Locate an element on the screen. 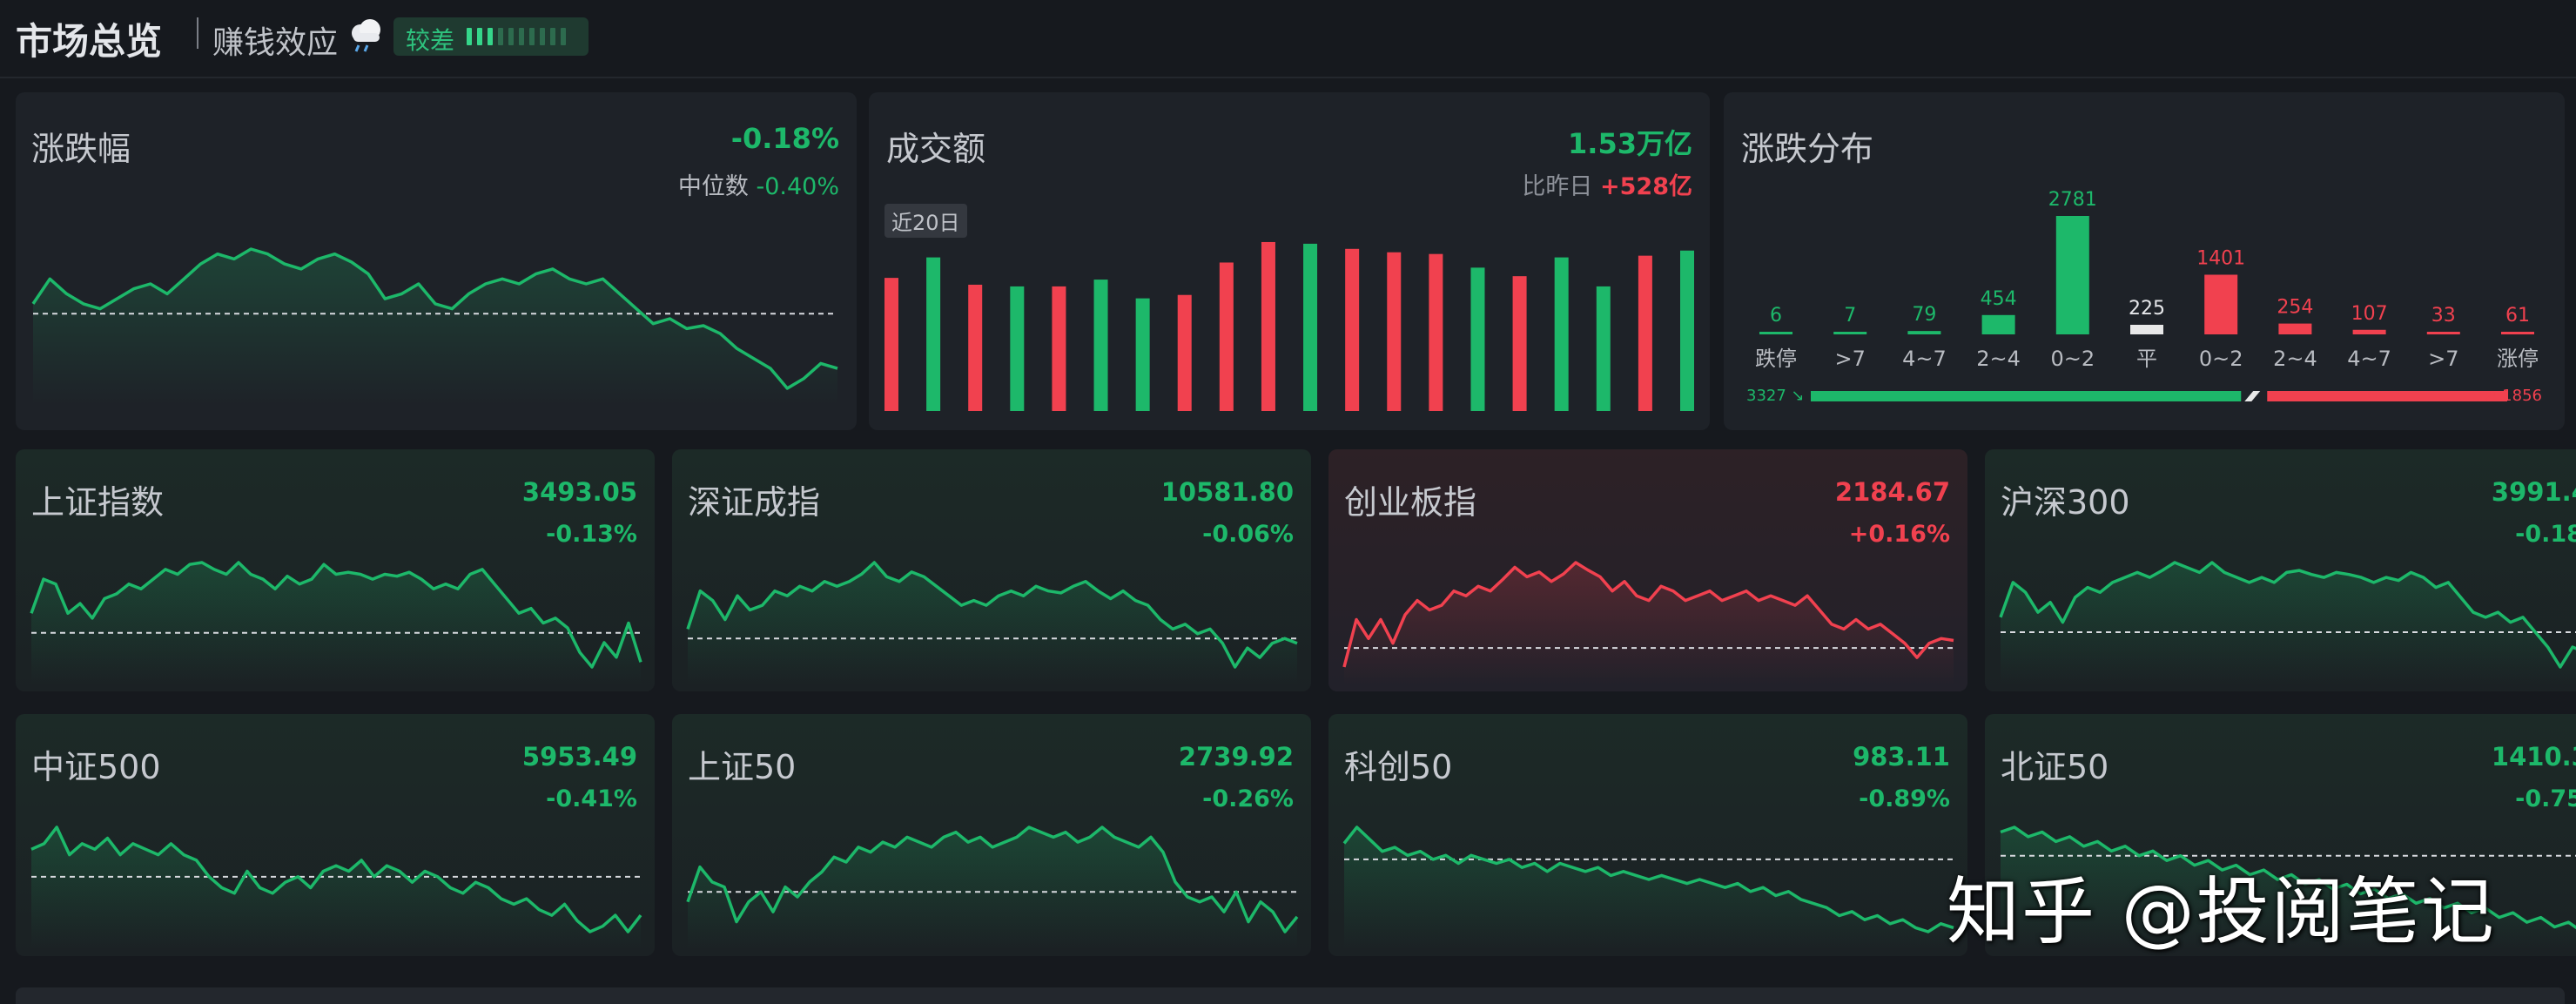  bucket-label: 2~4 is located at coordinates (1998, 359).